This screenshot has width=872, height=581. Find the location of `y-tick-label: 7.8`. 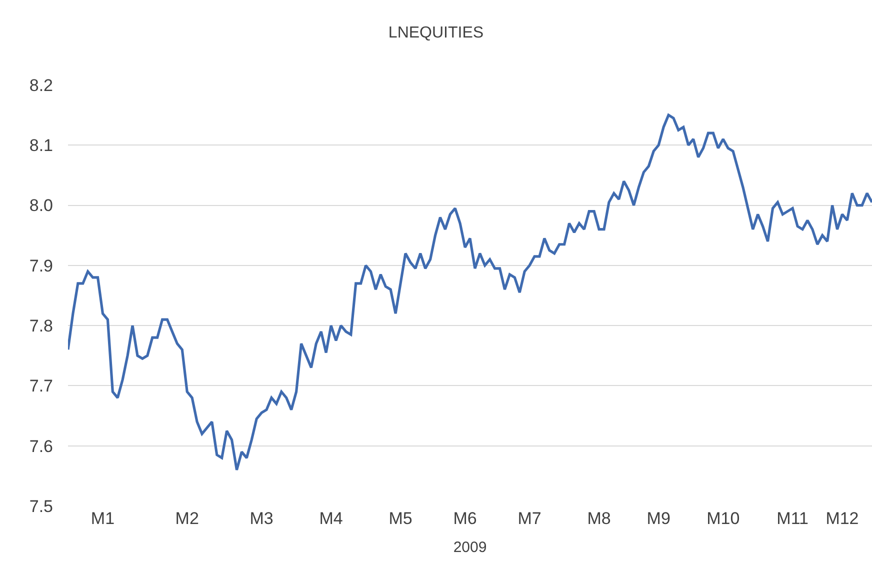

y-tick-label: 7.8 is located at coordinates (41, 326).